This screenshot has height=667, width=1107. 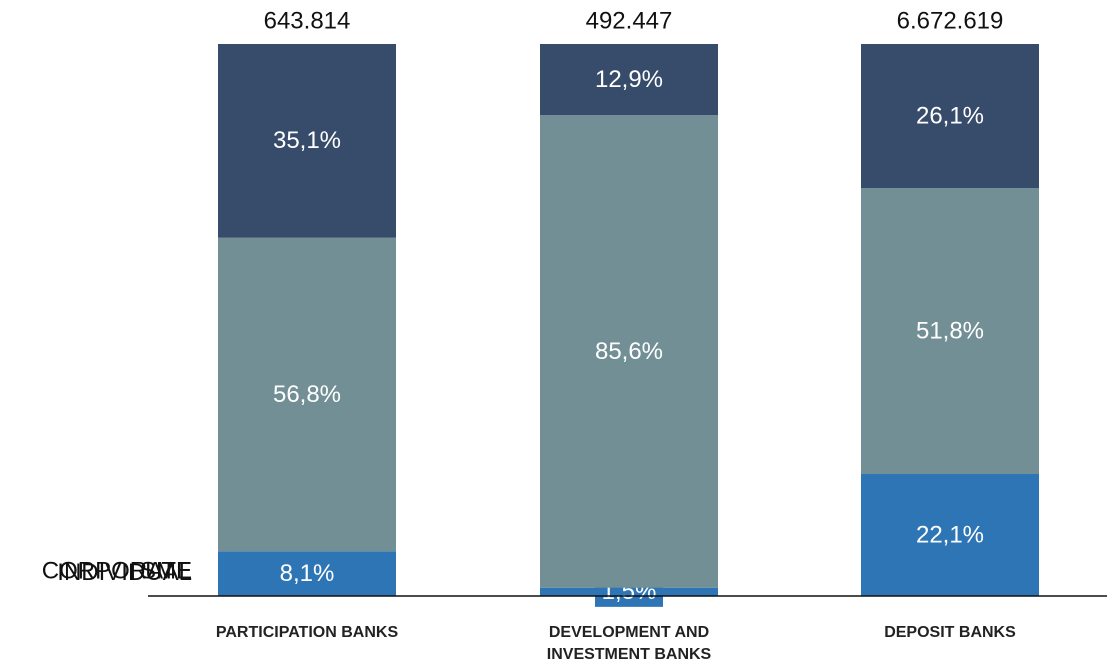 I want to click on series-label: CORPORATE, so click(x=117, y=570).